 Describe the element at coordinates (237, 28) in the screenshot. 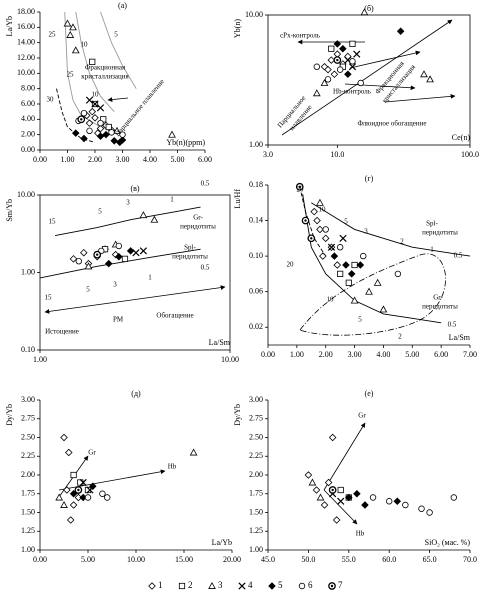

I see `y-axis-label: Yb(n)` at that location.